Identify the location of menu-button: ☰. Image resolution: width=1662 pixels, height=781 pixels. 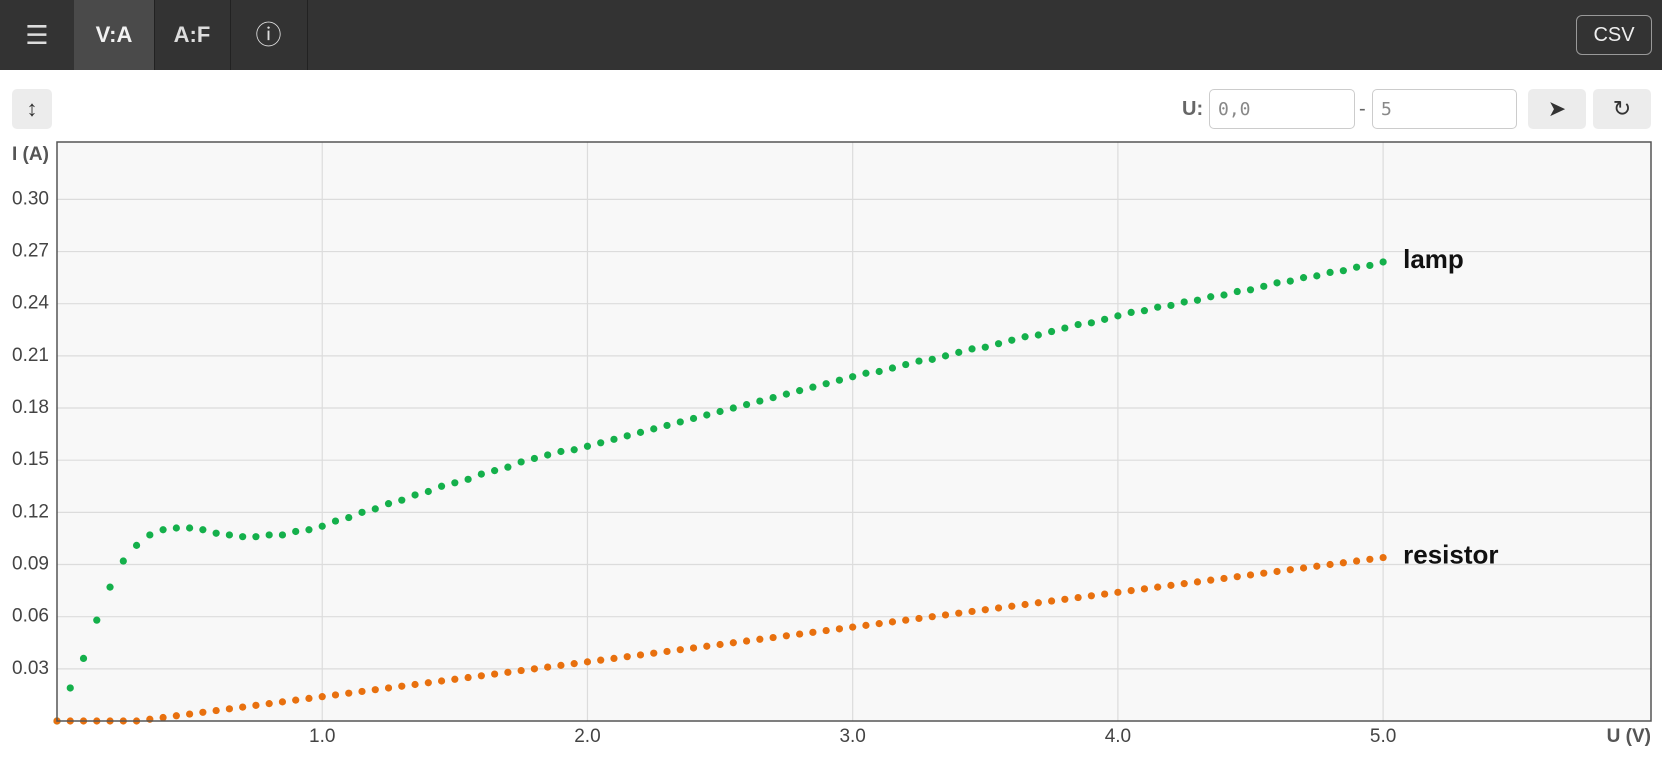
(37, 35).